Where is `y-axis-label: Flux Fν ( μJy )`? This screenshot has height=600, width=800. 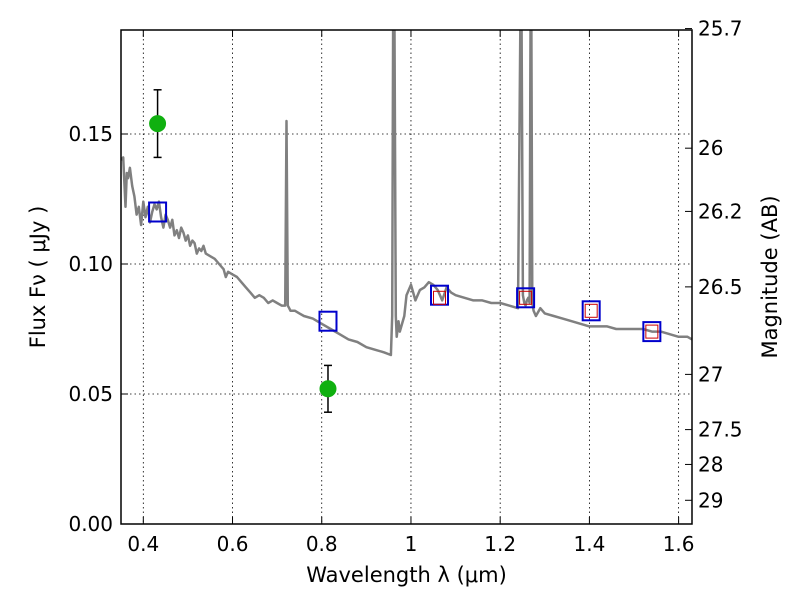
y-axis-label: Flux Fν ( μJy ) is located at coordinates (38, 277).